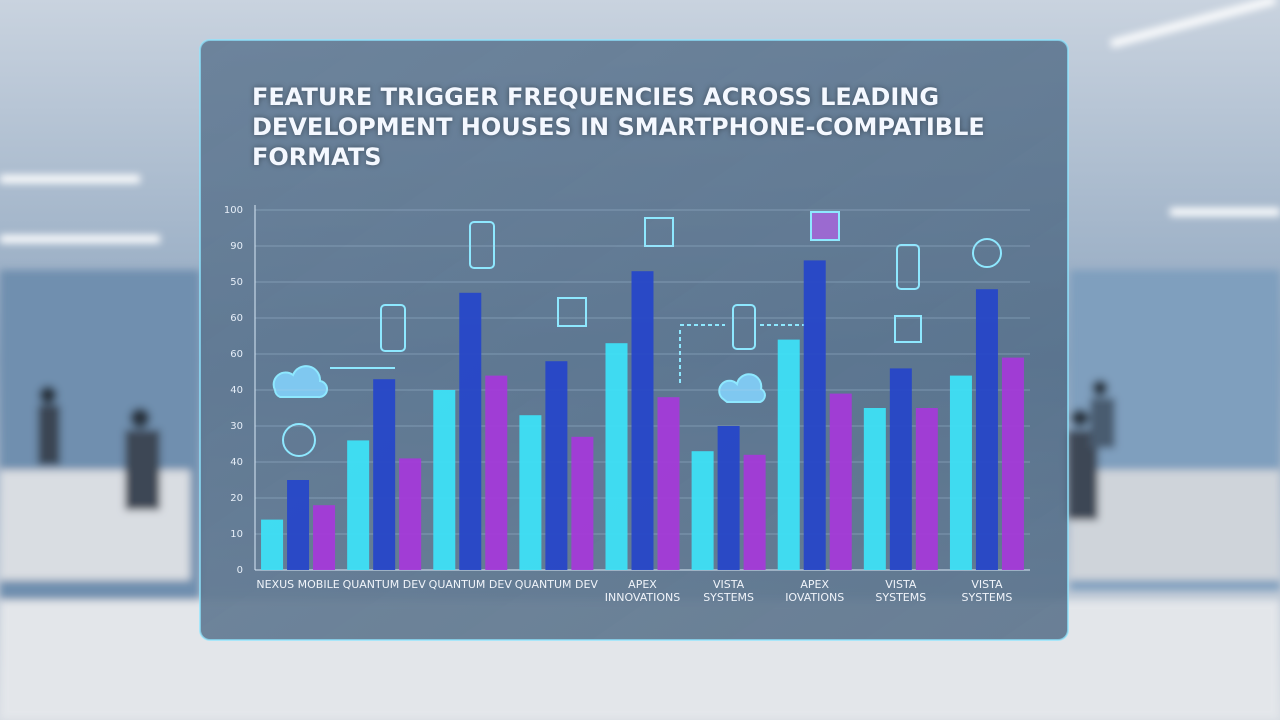 The image size is (1280, 720). What do you see at coordinates (236, 534) in the screenshot?
I see `y-tick-label: 10` at bounding box center [236, 534].